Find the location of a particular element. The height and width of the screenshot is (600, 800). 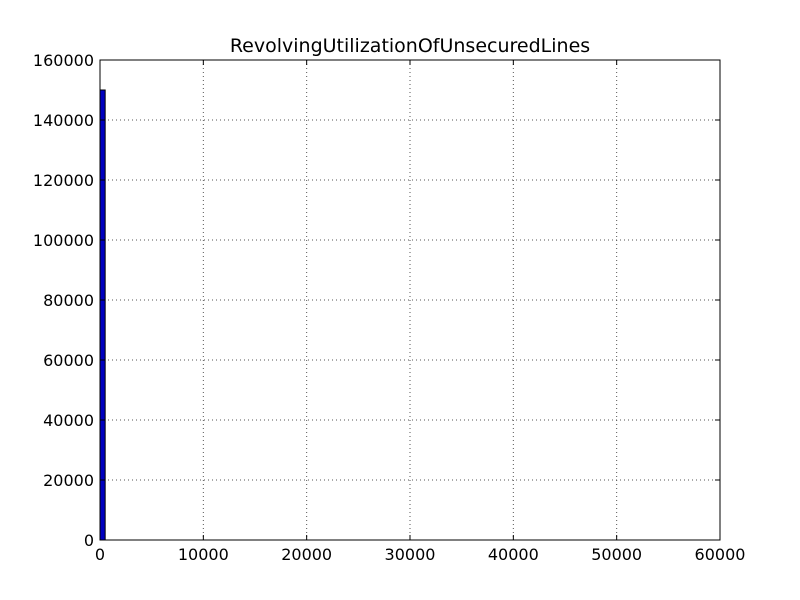

y-tick-label: 160000 is located at coordinates (63, 60).